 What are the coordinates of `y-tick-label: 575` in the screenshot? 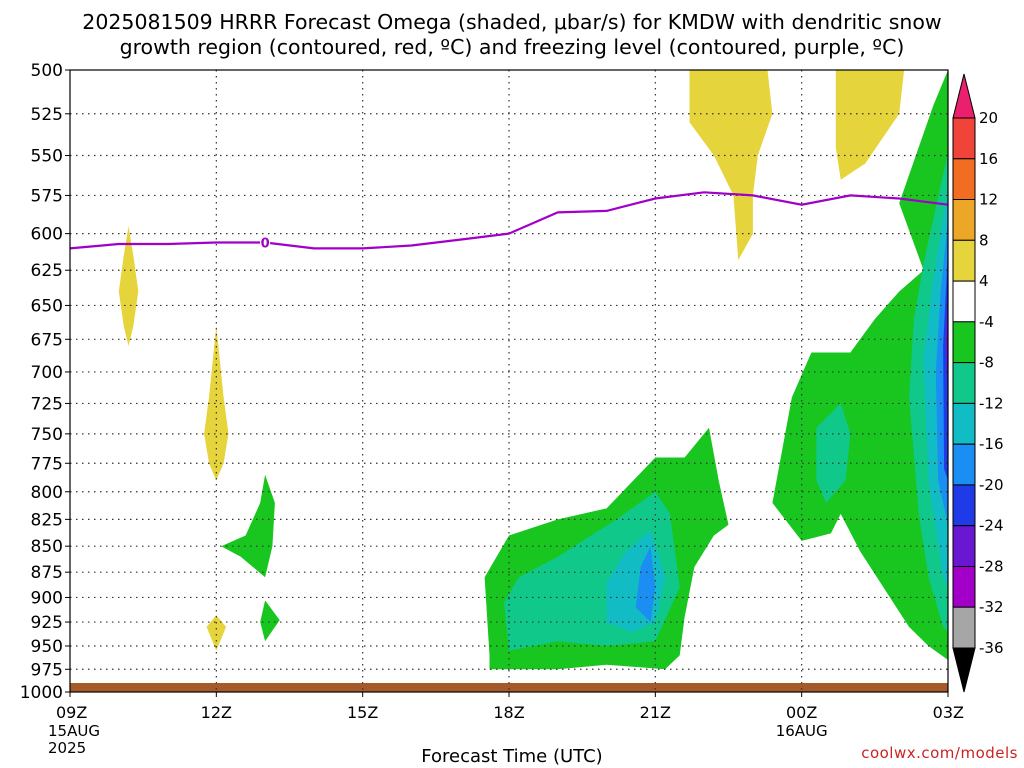 It's located at (47, 196).